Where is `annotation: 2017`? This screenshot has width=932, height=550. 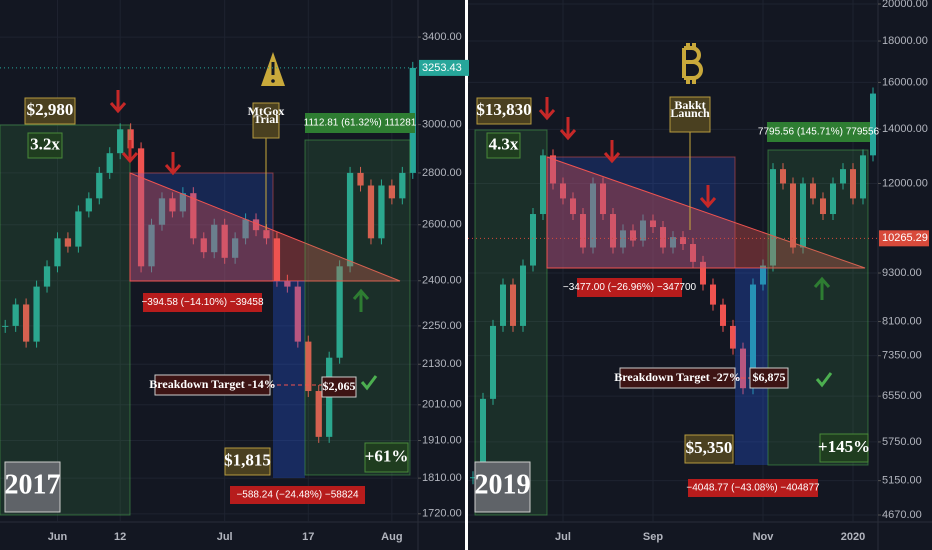
annotation: 2017 is located at coordinates (33, 484).